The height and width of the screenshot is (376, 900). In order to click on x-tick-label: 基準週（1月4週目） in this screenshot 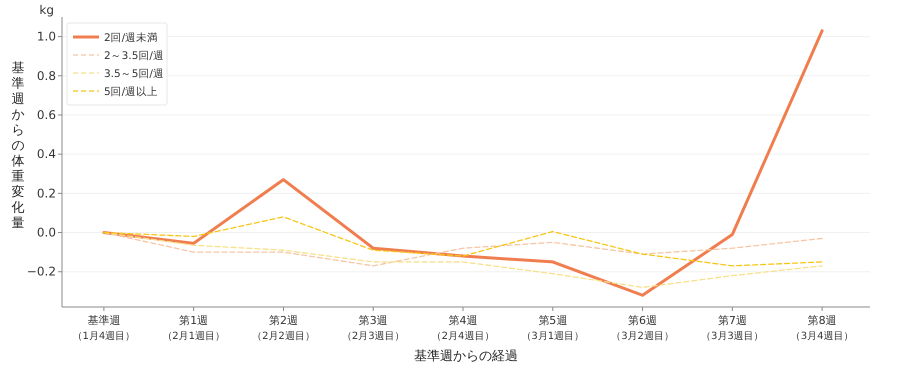, I will do `click(104, 328)`.